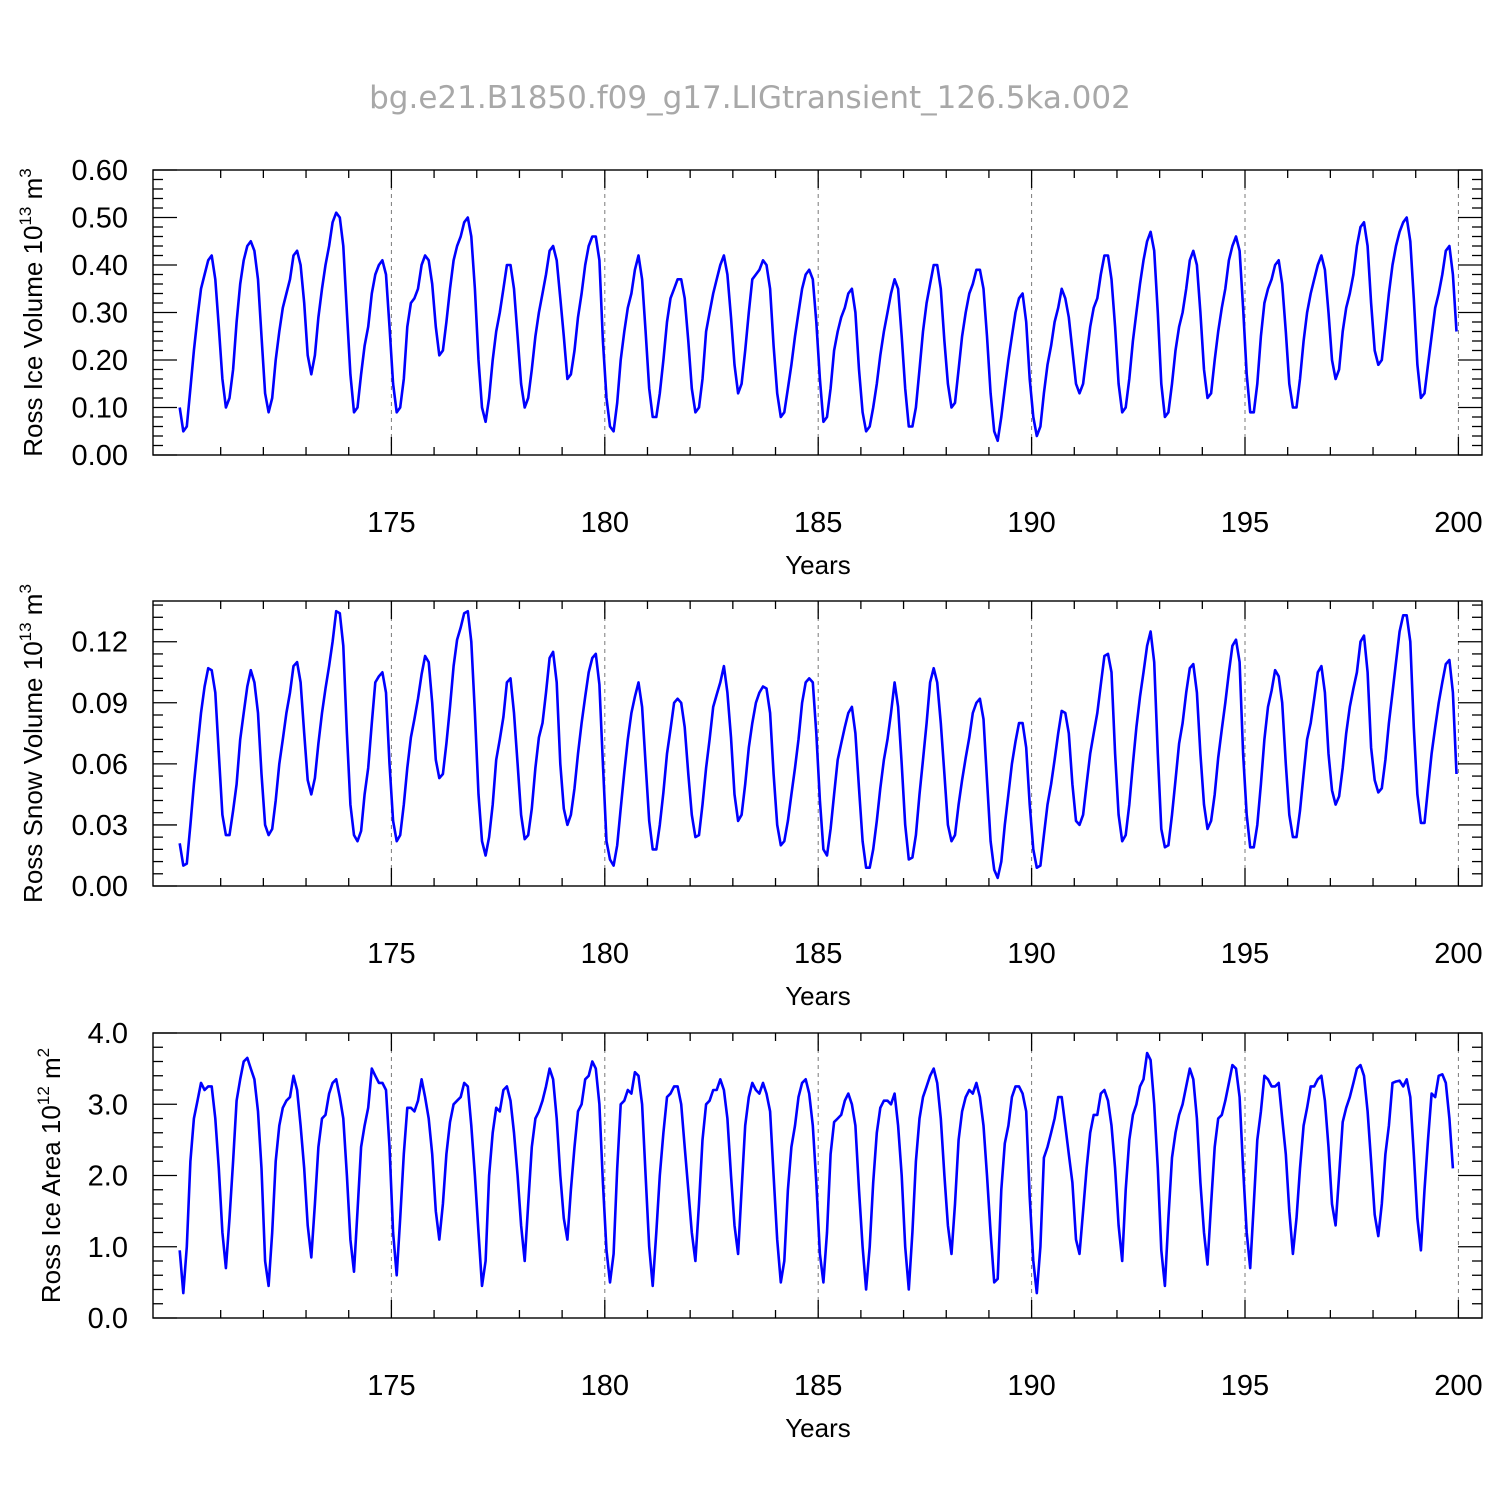 The height and width of the screenshot is (1500, 1500). I want to click on y-tick-label: 0.06, so click(100, 765).